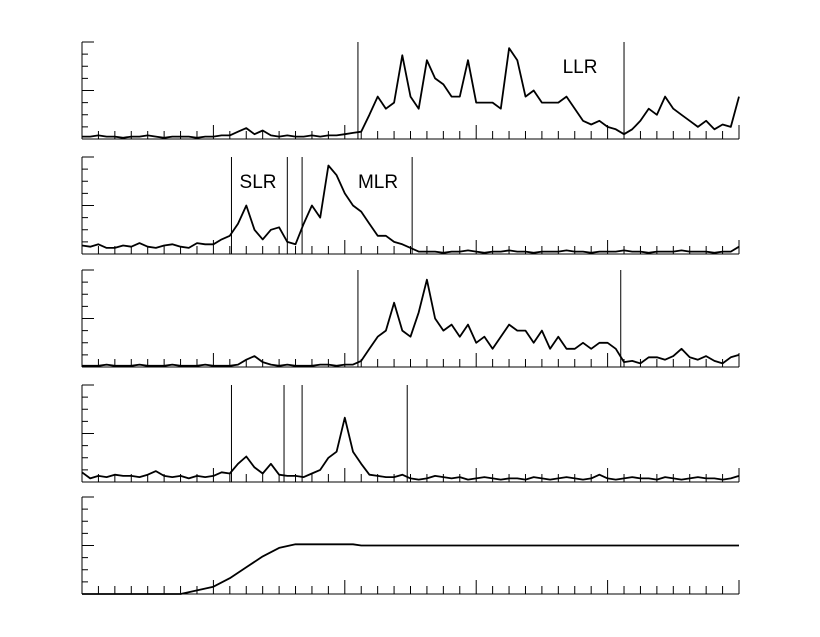  Describe the element at coordinates (258, 182) in the screenshot. I see `annotation: SLR` at that location.